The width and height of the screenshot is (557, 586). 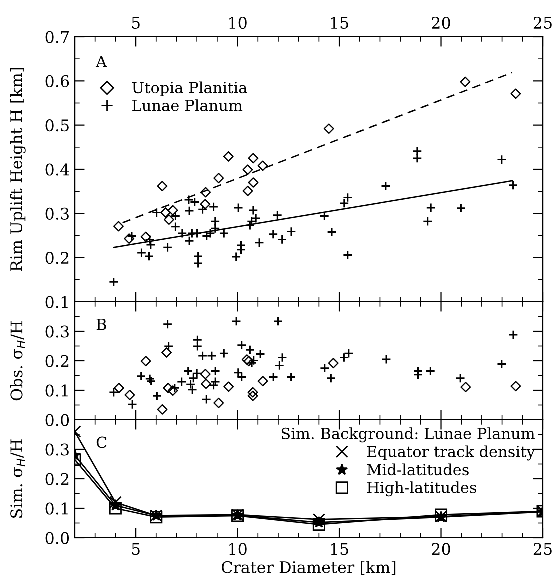 I want to click on y-tick-label: 0.6, so click(x=58, y=81).